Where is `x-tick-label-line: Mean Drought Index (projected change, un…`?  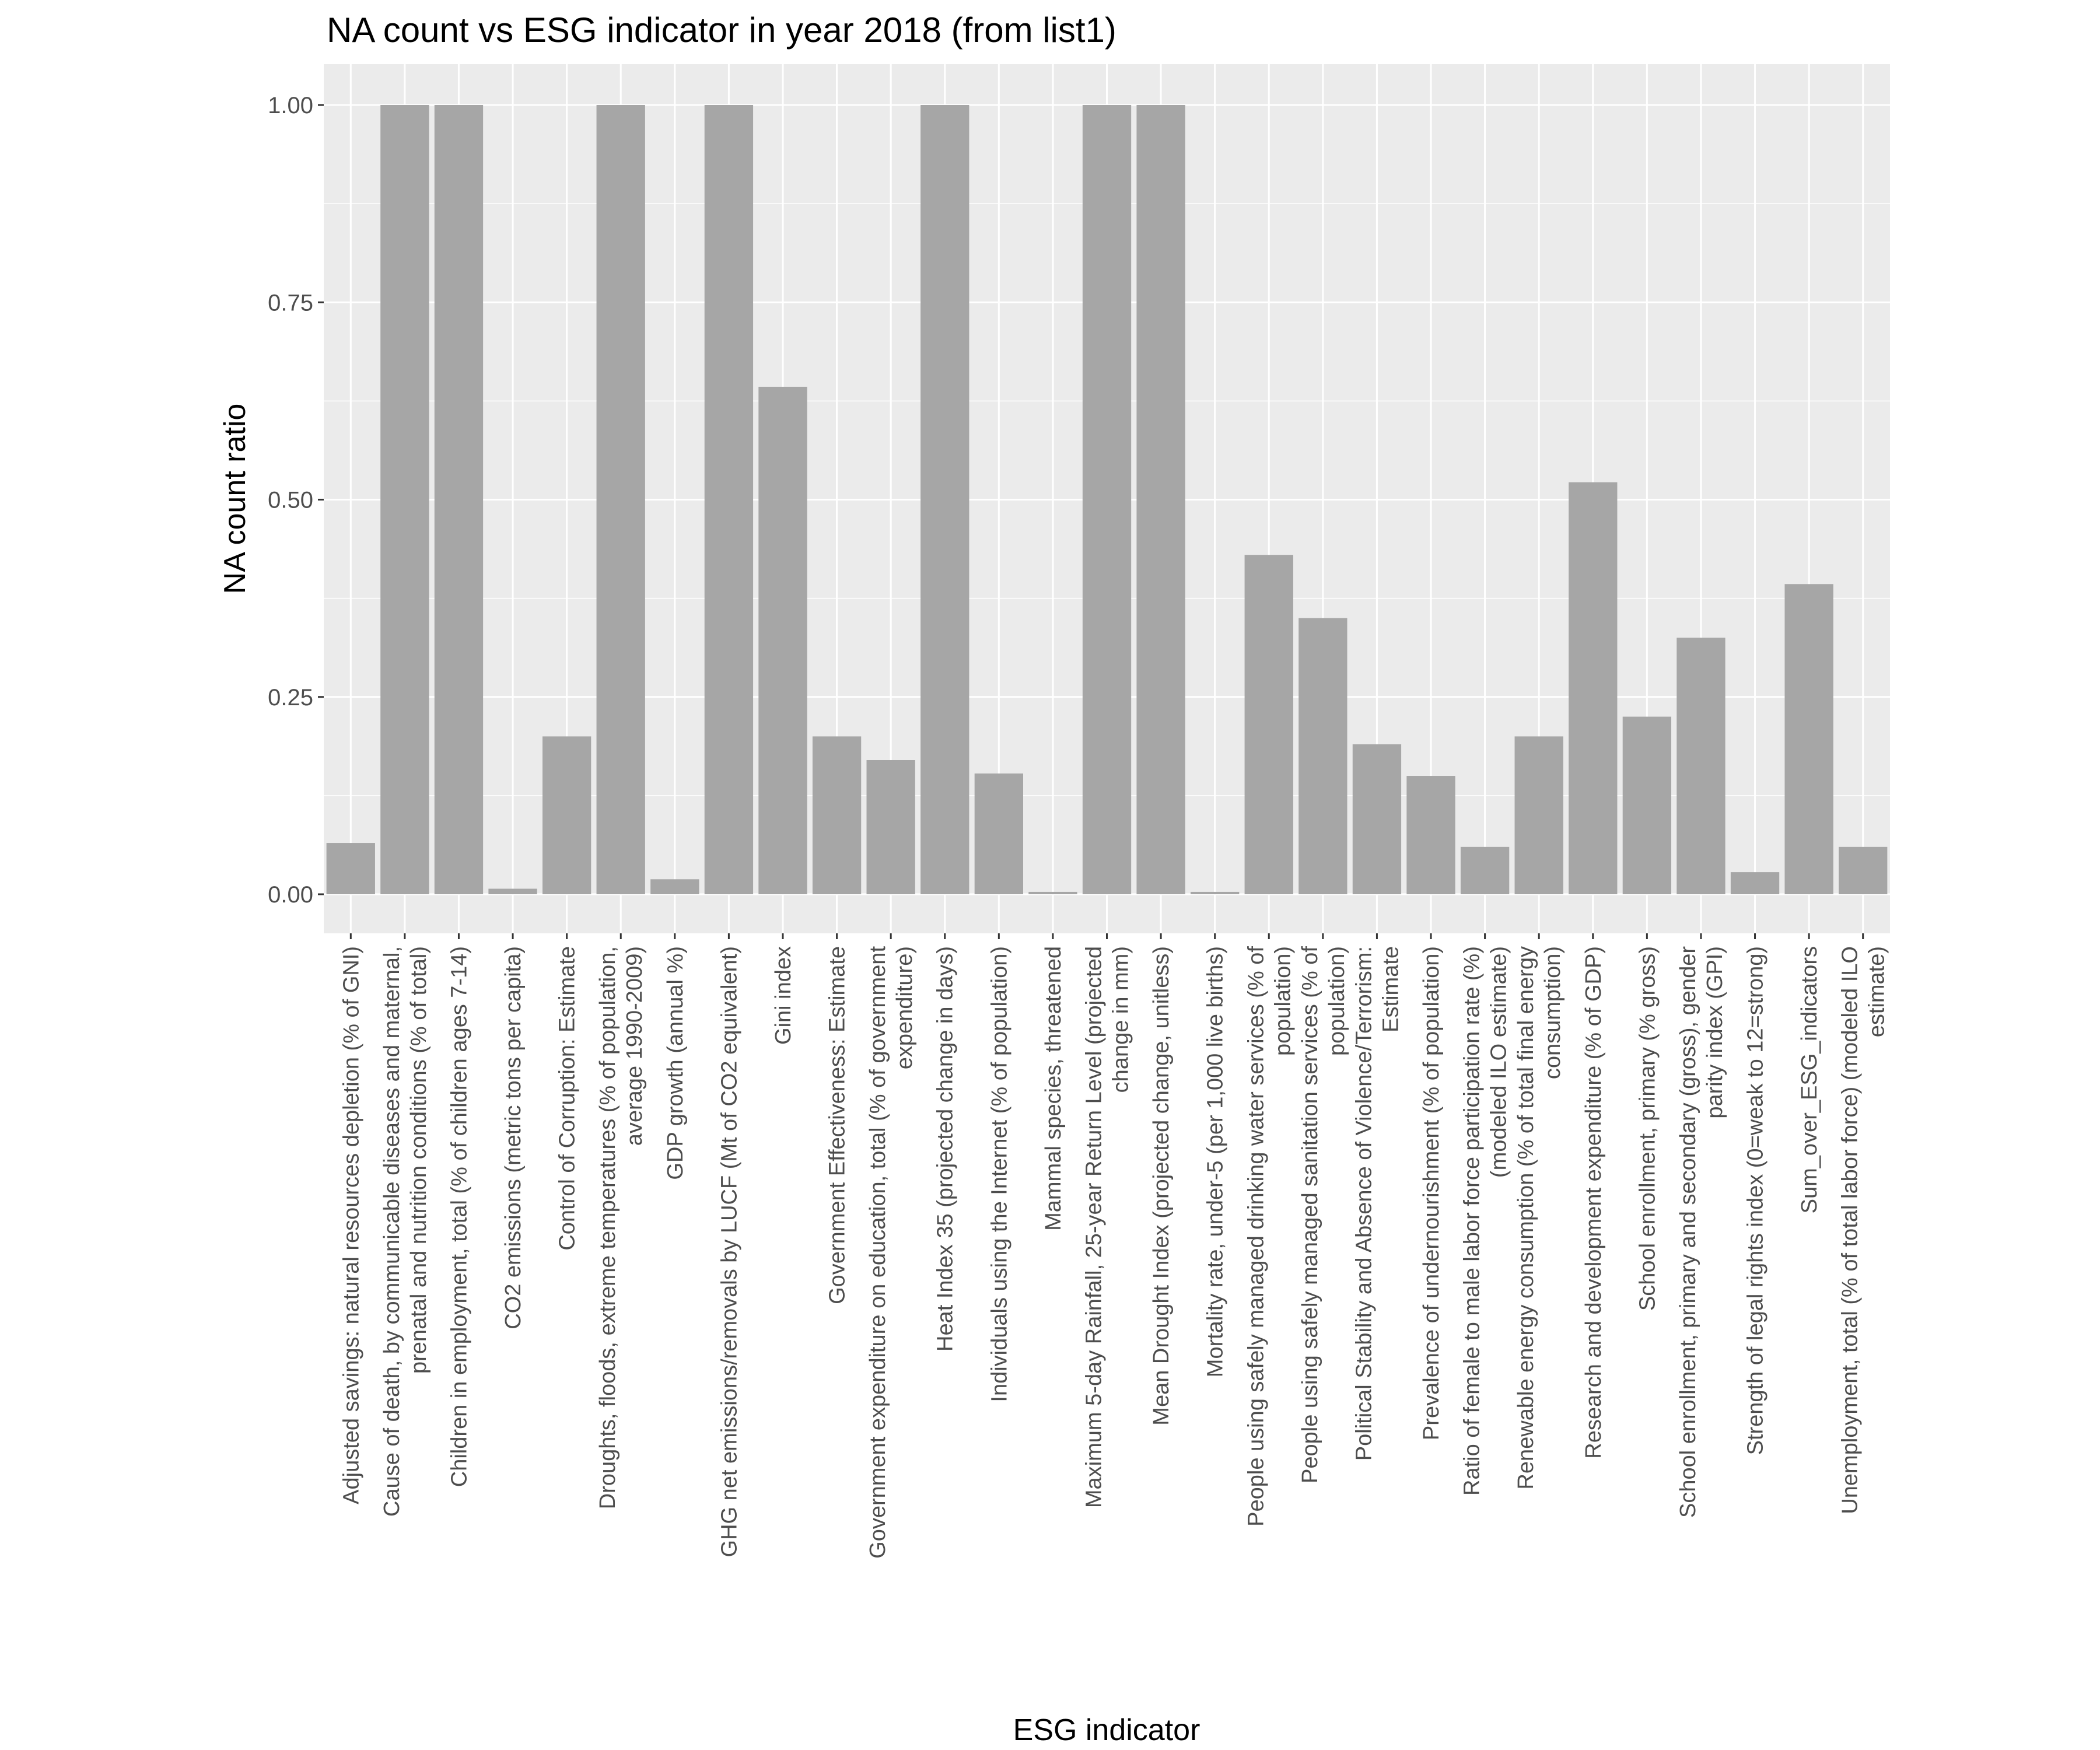
x-tick-label-line: Mean Drought Index (projected change, un… is located at coordinates (1161, 1186).